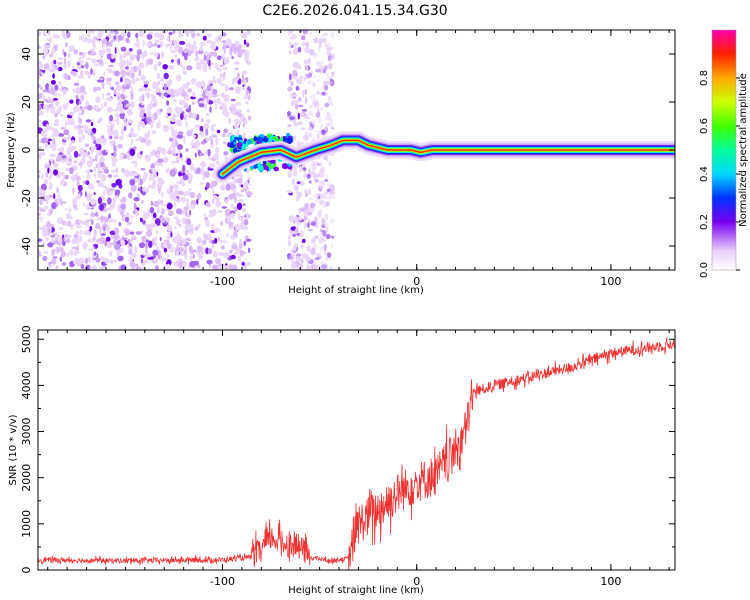 The height and width of the screenshot is (600, 750). Describe the element at coordinates (26, 246) in the screenshot. I see `y-tick-label: -40` at that location.